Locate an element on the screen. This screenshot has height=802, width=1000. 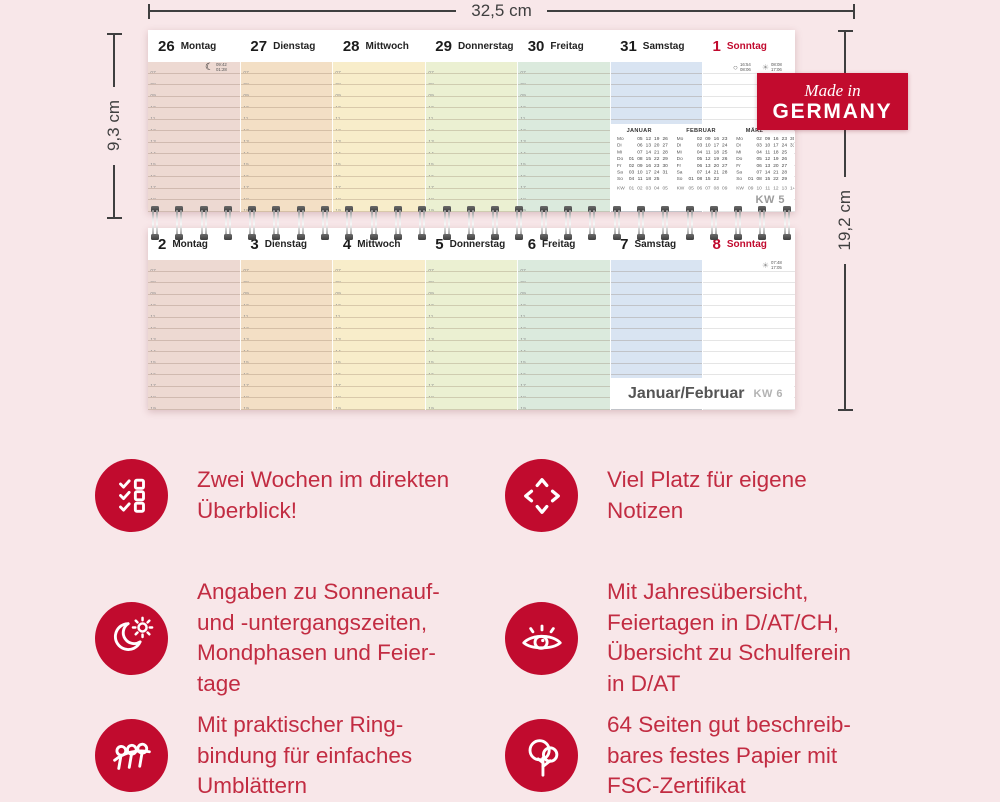
day-name: Samstag is located at coordinates (663, 46).